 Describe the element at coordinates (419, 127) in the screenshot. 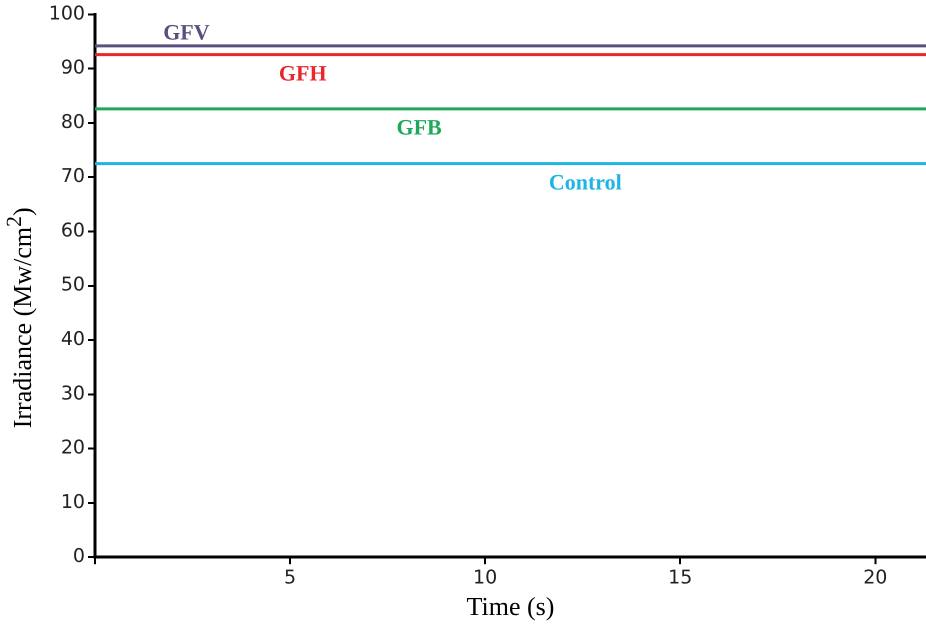

I see `series-label: GFB` at that location.